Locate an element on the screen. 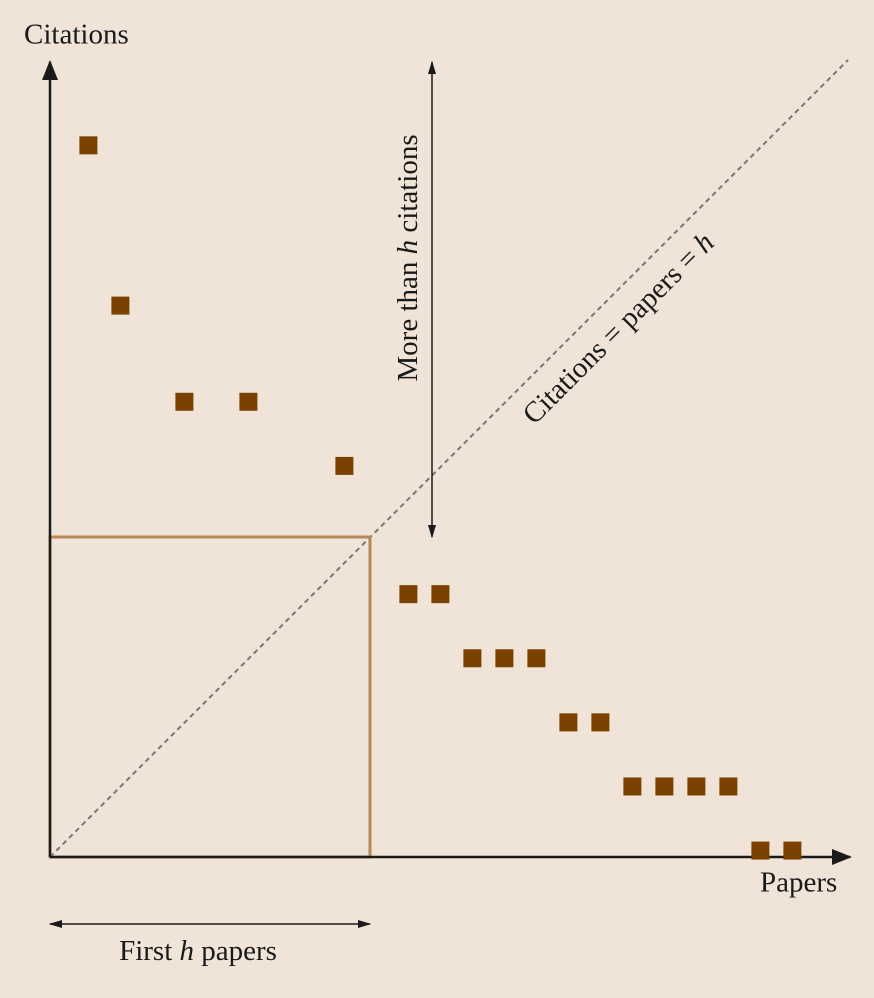 This screenshot has height=998, width=874. y-axis-label: Citations is located at coordinates (76, 35).